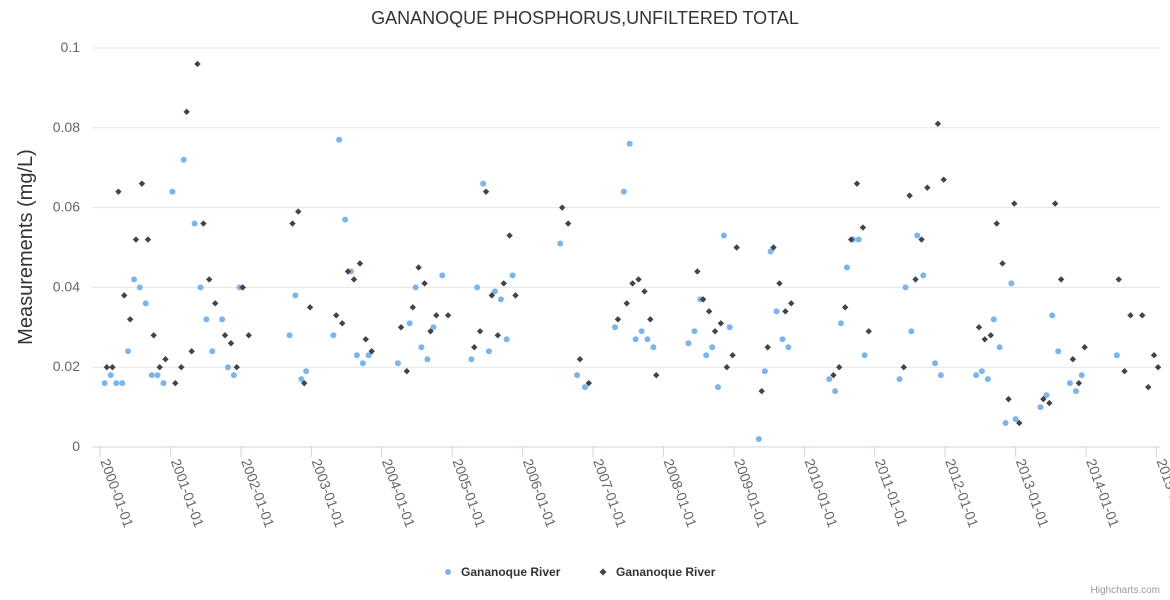 The width and height of the screenshot is (1170, 600). What do you see at coordinates (891, 493) in the screenshot?
I see `x-tick-label: 2011-01-01` at bounding box center [891, 493].